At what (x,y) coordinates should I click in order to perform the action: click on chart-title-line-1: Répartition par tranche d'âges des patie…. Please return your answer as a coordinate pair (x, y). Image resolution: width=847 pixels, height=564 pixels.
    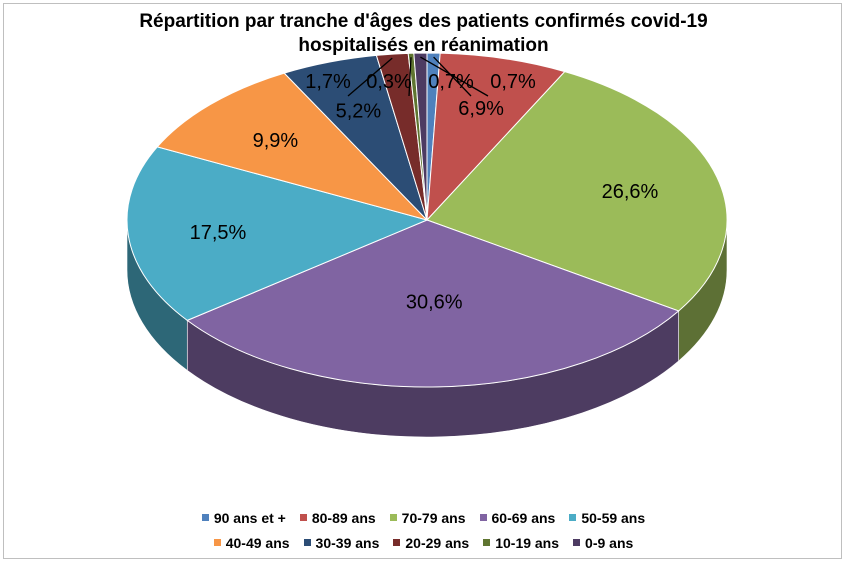
    Looking at the image, I should click on (423, 21).